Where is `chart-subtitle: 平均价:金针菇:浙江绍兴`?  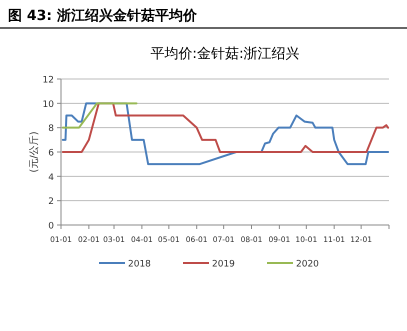 chart-subtitle: 平均价:金针菇:浙江绍兴 is located at coordinates (225, 54).